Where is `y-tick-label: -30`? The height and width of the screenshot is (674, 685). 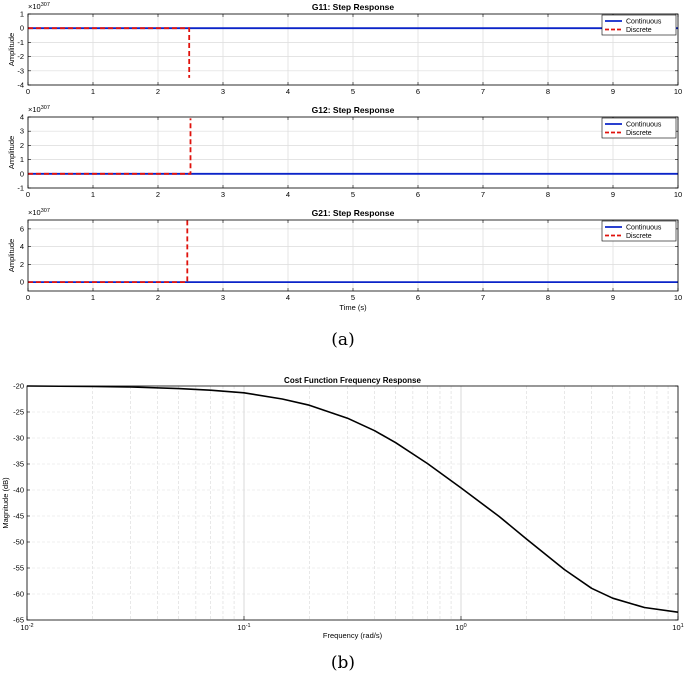 y-tick-label: -30 is located at coordinates (18, 438).